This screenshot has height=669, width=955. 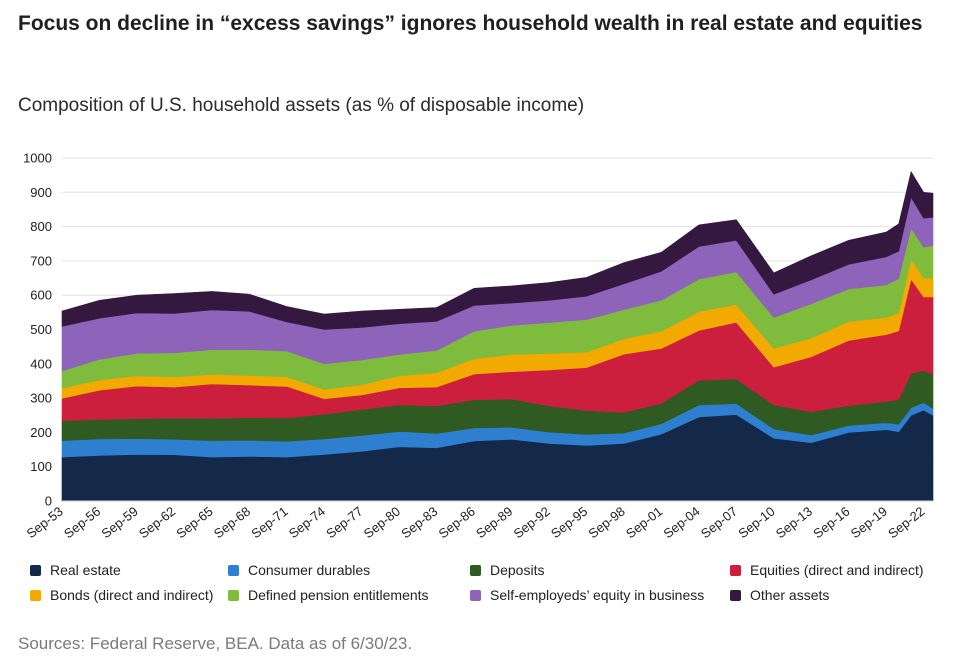 What do you see at coordinates (569, 523) in the screenshot?
I see `x-tick-label: Sep-95` at bounding box center [569, 523].